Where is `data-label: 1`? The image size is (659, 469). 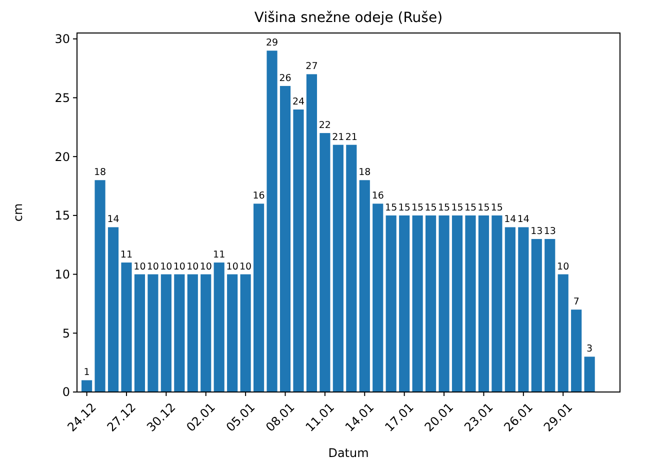
data-label: 1 is located at coordinates (87, 372).